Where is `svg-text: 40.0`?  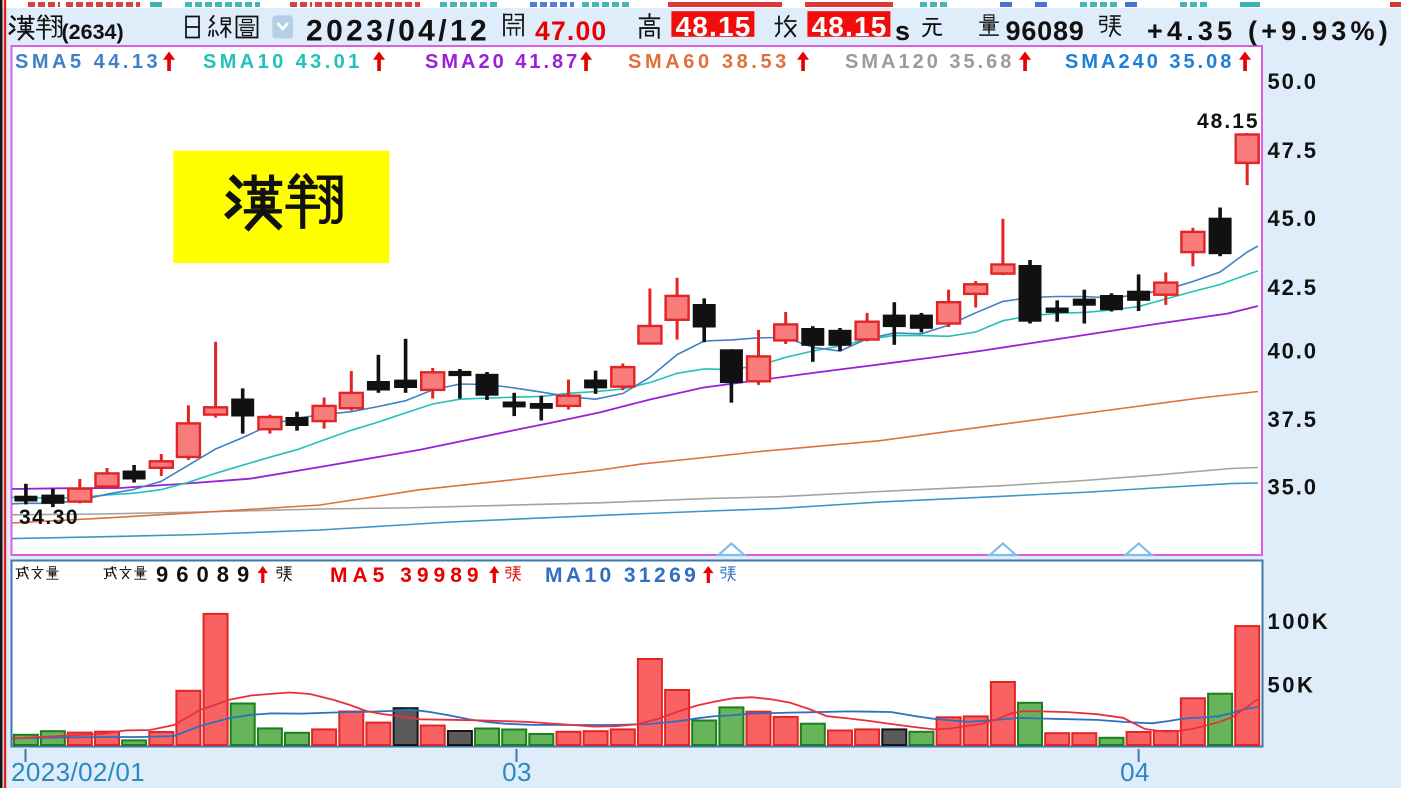
svg-text: 40.0 is located at coordinates (1293, 351).